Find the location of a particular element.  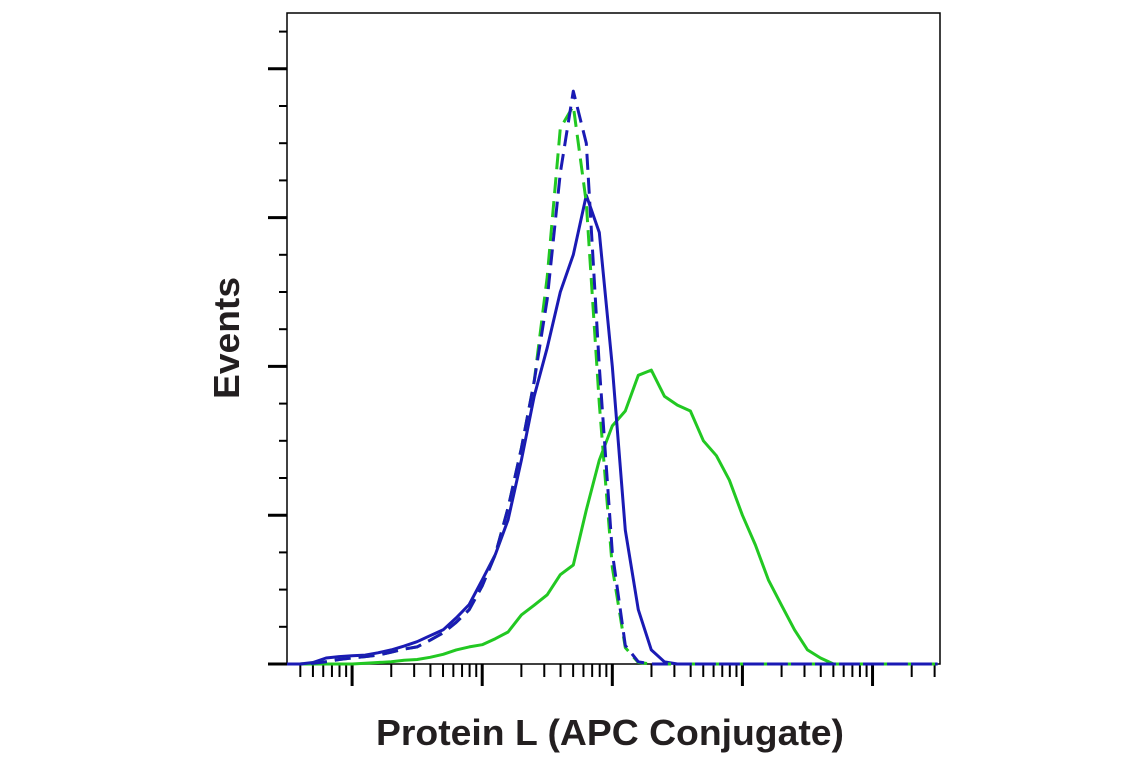

y-axis-label: Events is located at coordinates (226, 338).